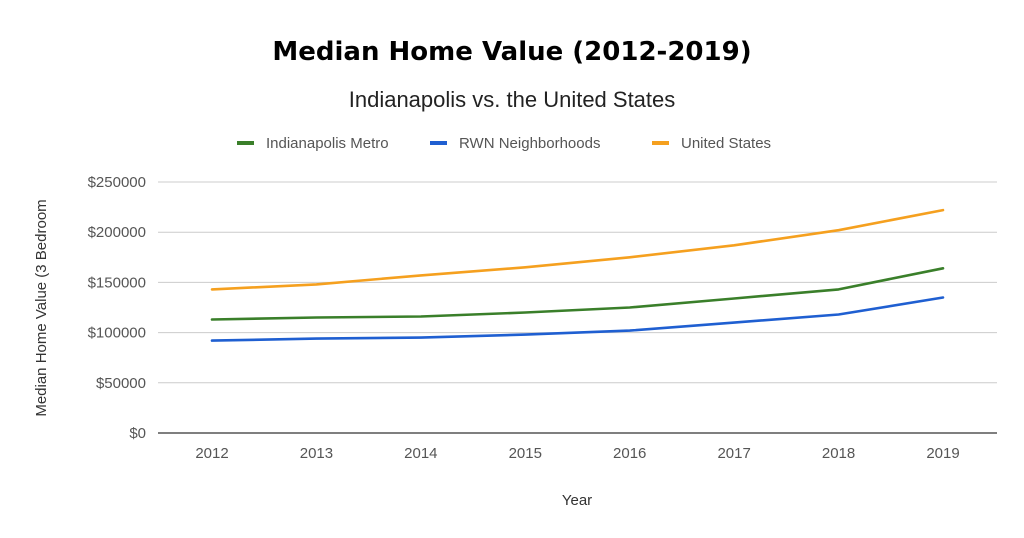  What do you see at coordinates (577, 319) in the screenshot?
I see `series-line-rwn-neighborhoods` at bounding box center [577, 319].